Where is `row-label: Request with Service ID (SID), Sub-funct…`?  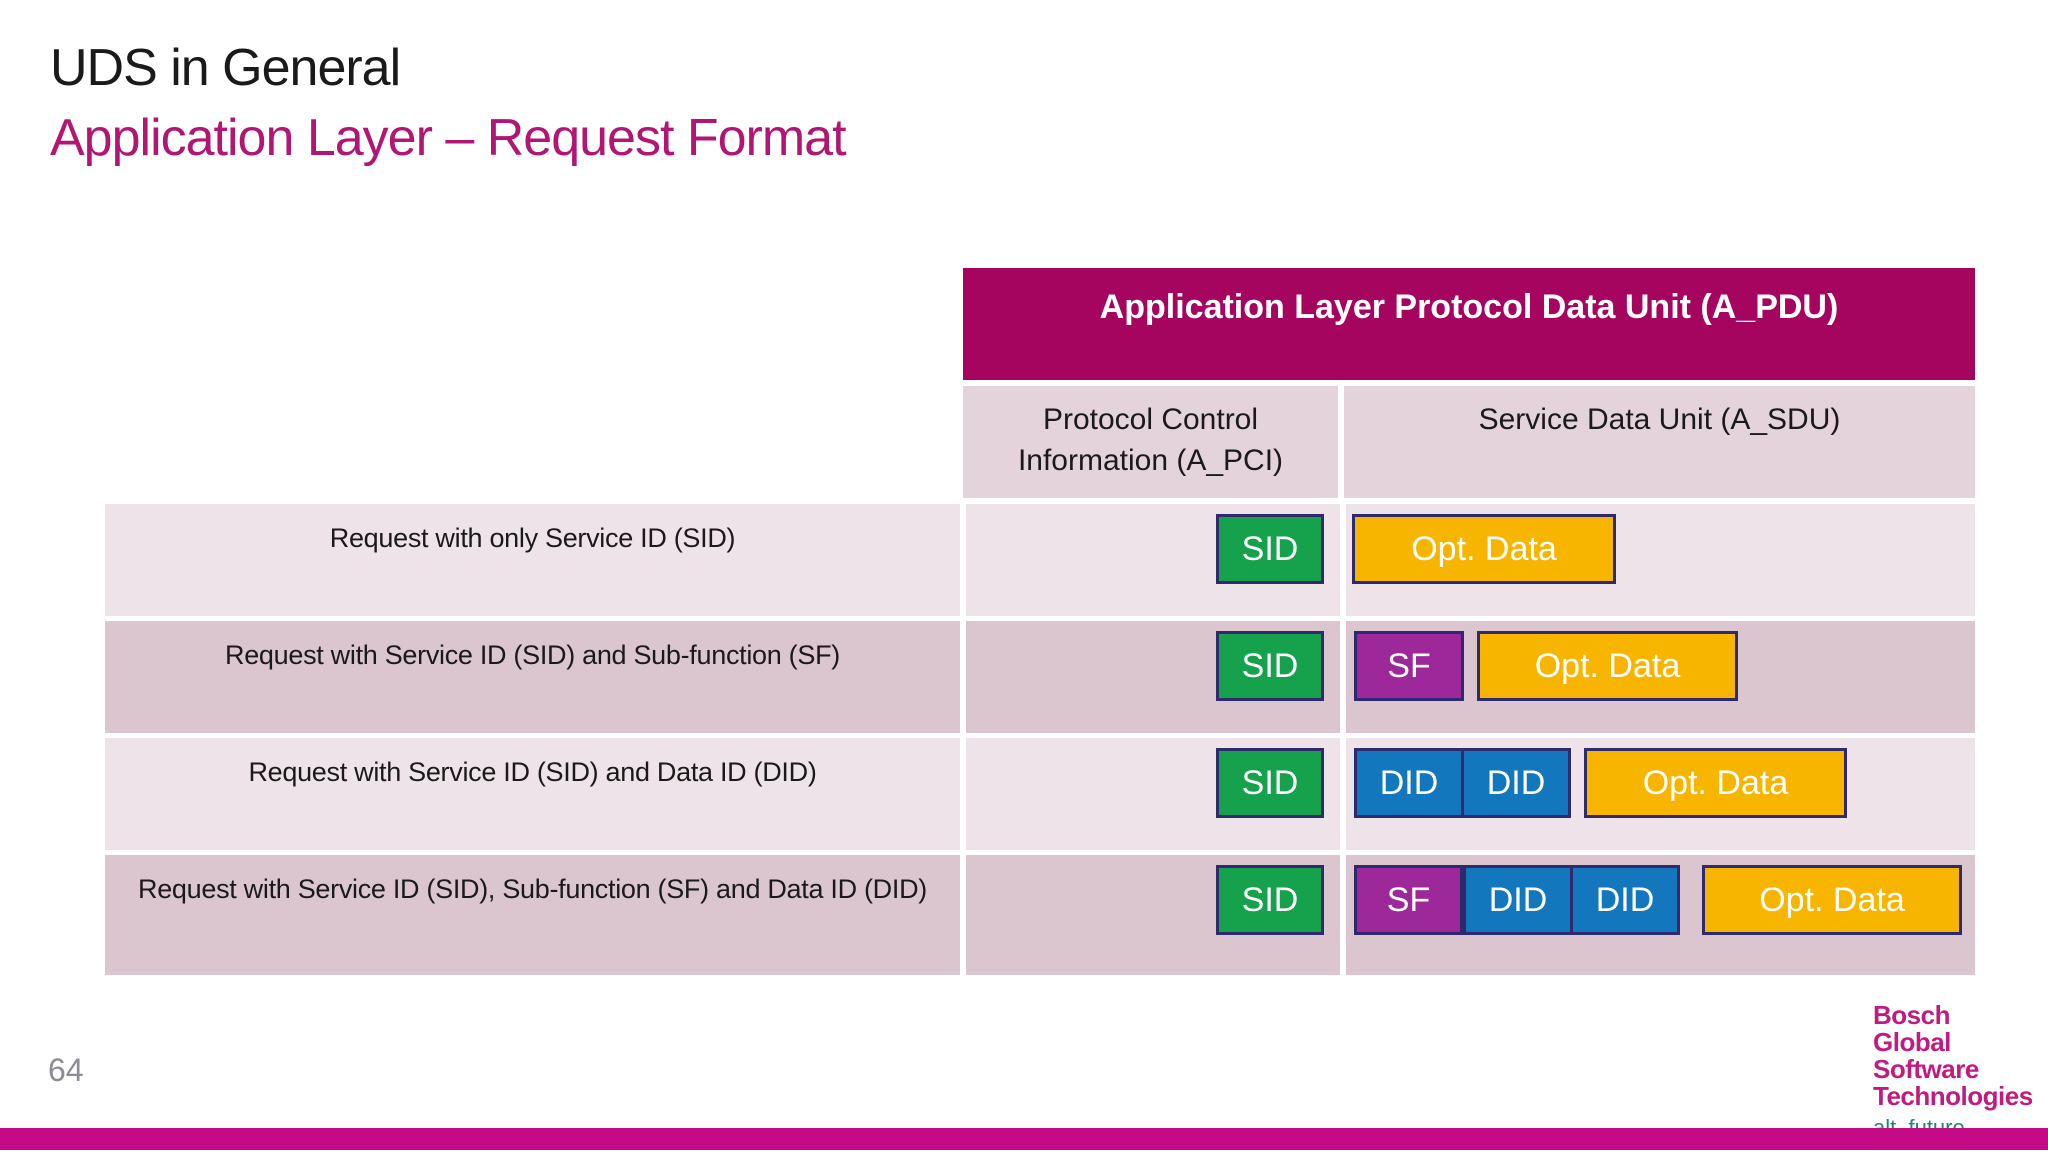
row-label: Request with Service ID (SID), Sub-funct… is located at coordinates (532, 889).